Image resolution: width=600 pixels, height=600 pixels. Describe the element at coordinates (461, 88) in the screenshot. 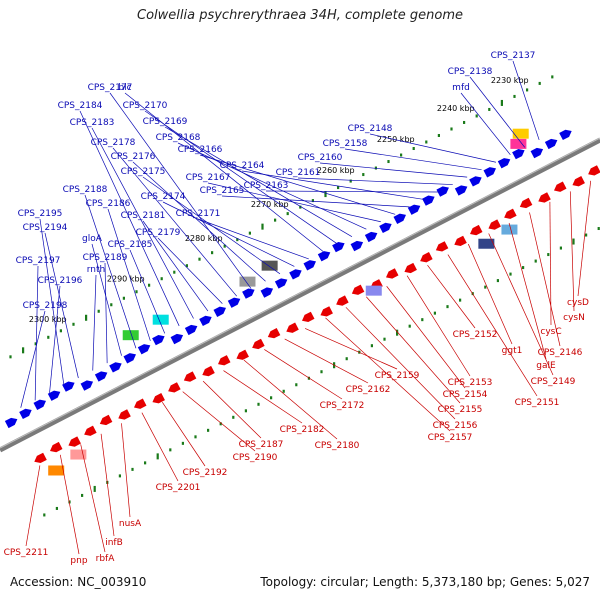

I see `top-gene-label: mfd` at that location.